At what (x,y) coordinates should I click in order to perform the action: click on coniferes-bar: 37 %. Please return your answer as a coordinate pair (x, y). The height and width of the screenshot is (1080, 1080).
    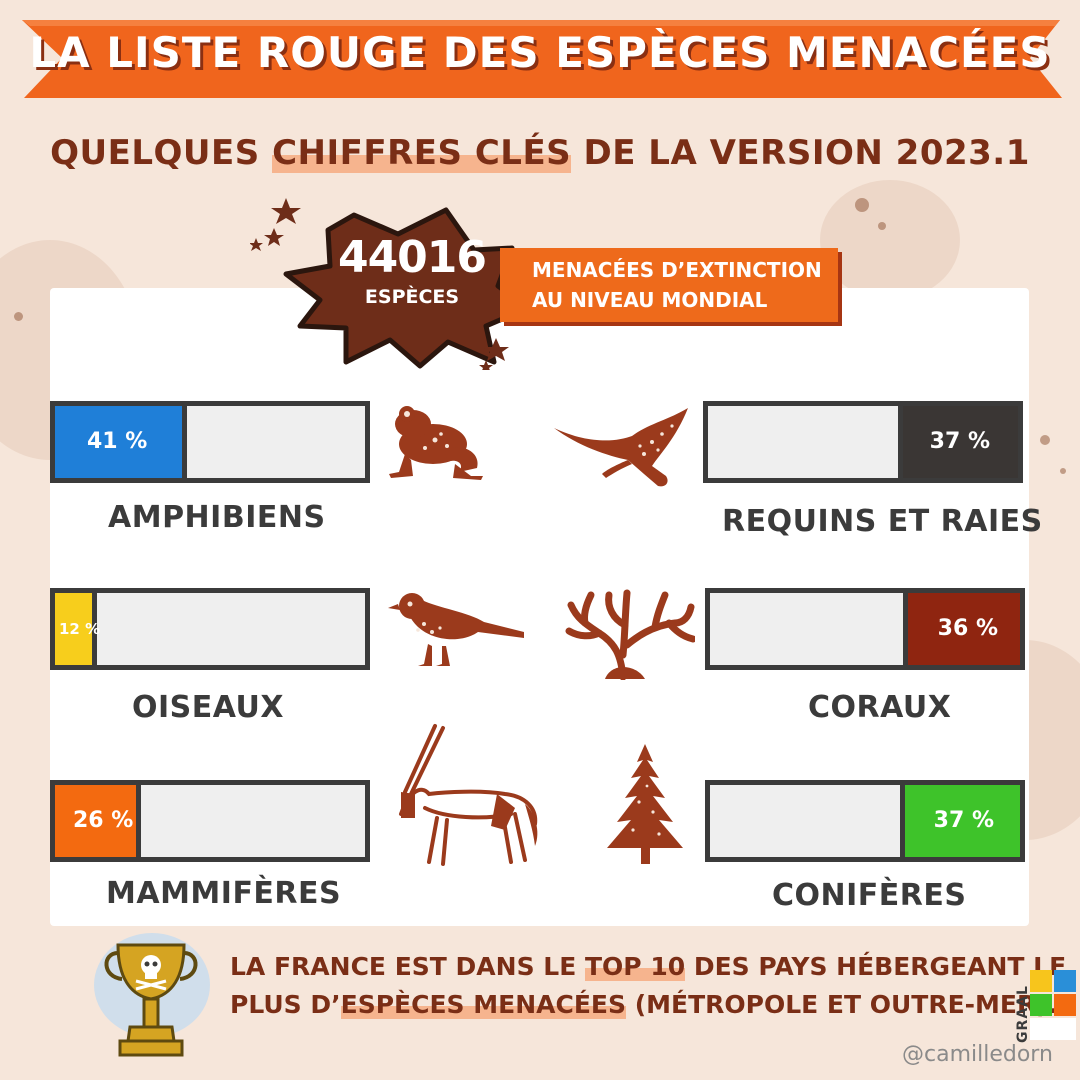
    Looking at the image, I should click on (865, 821).